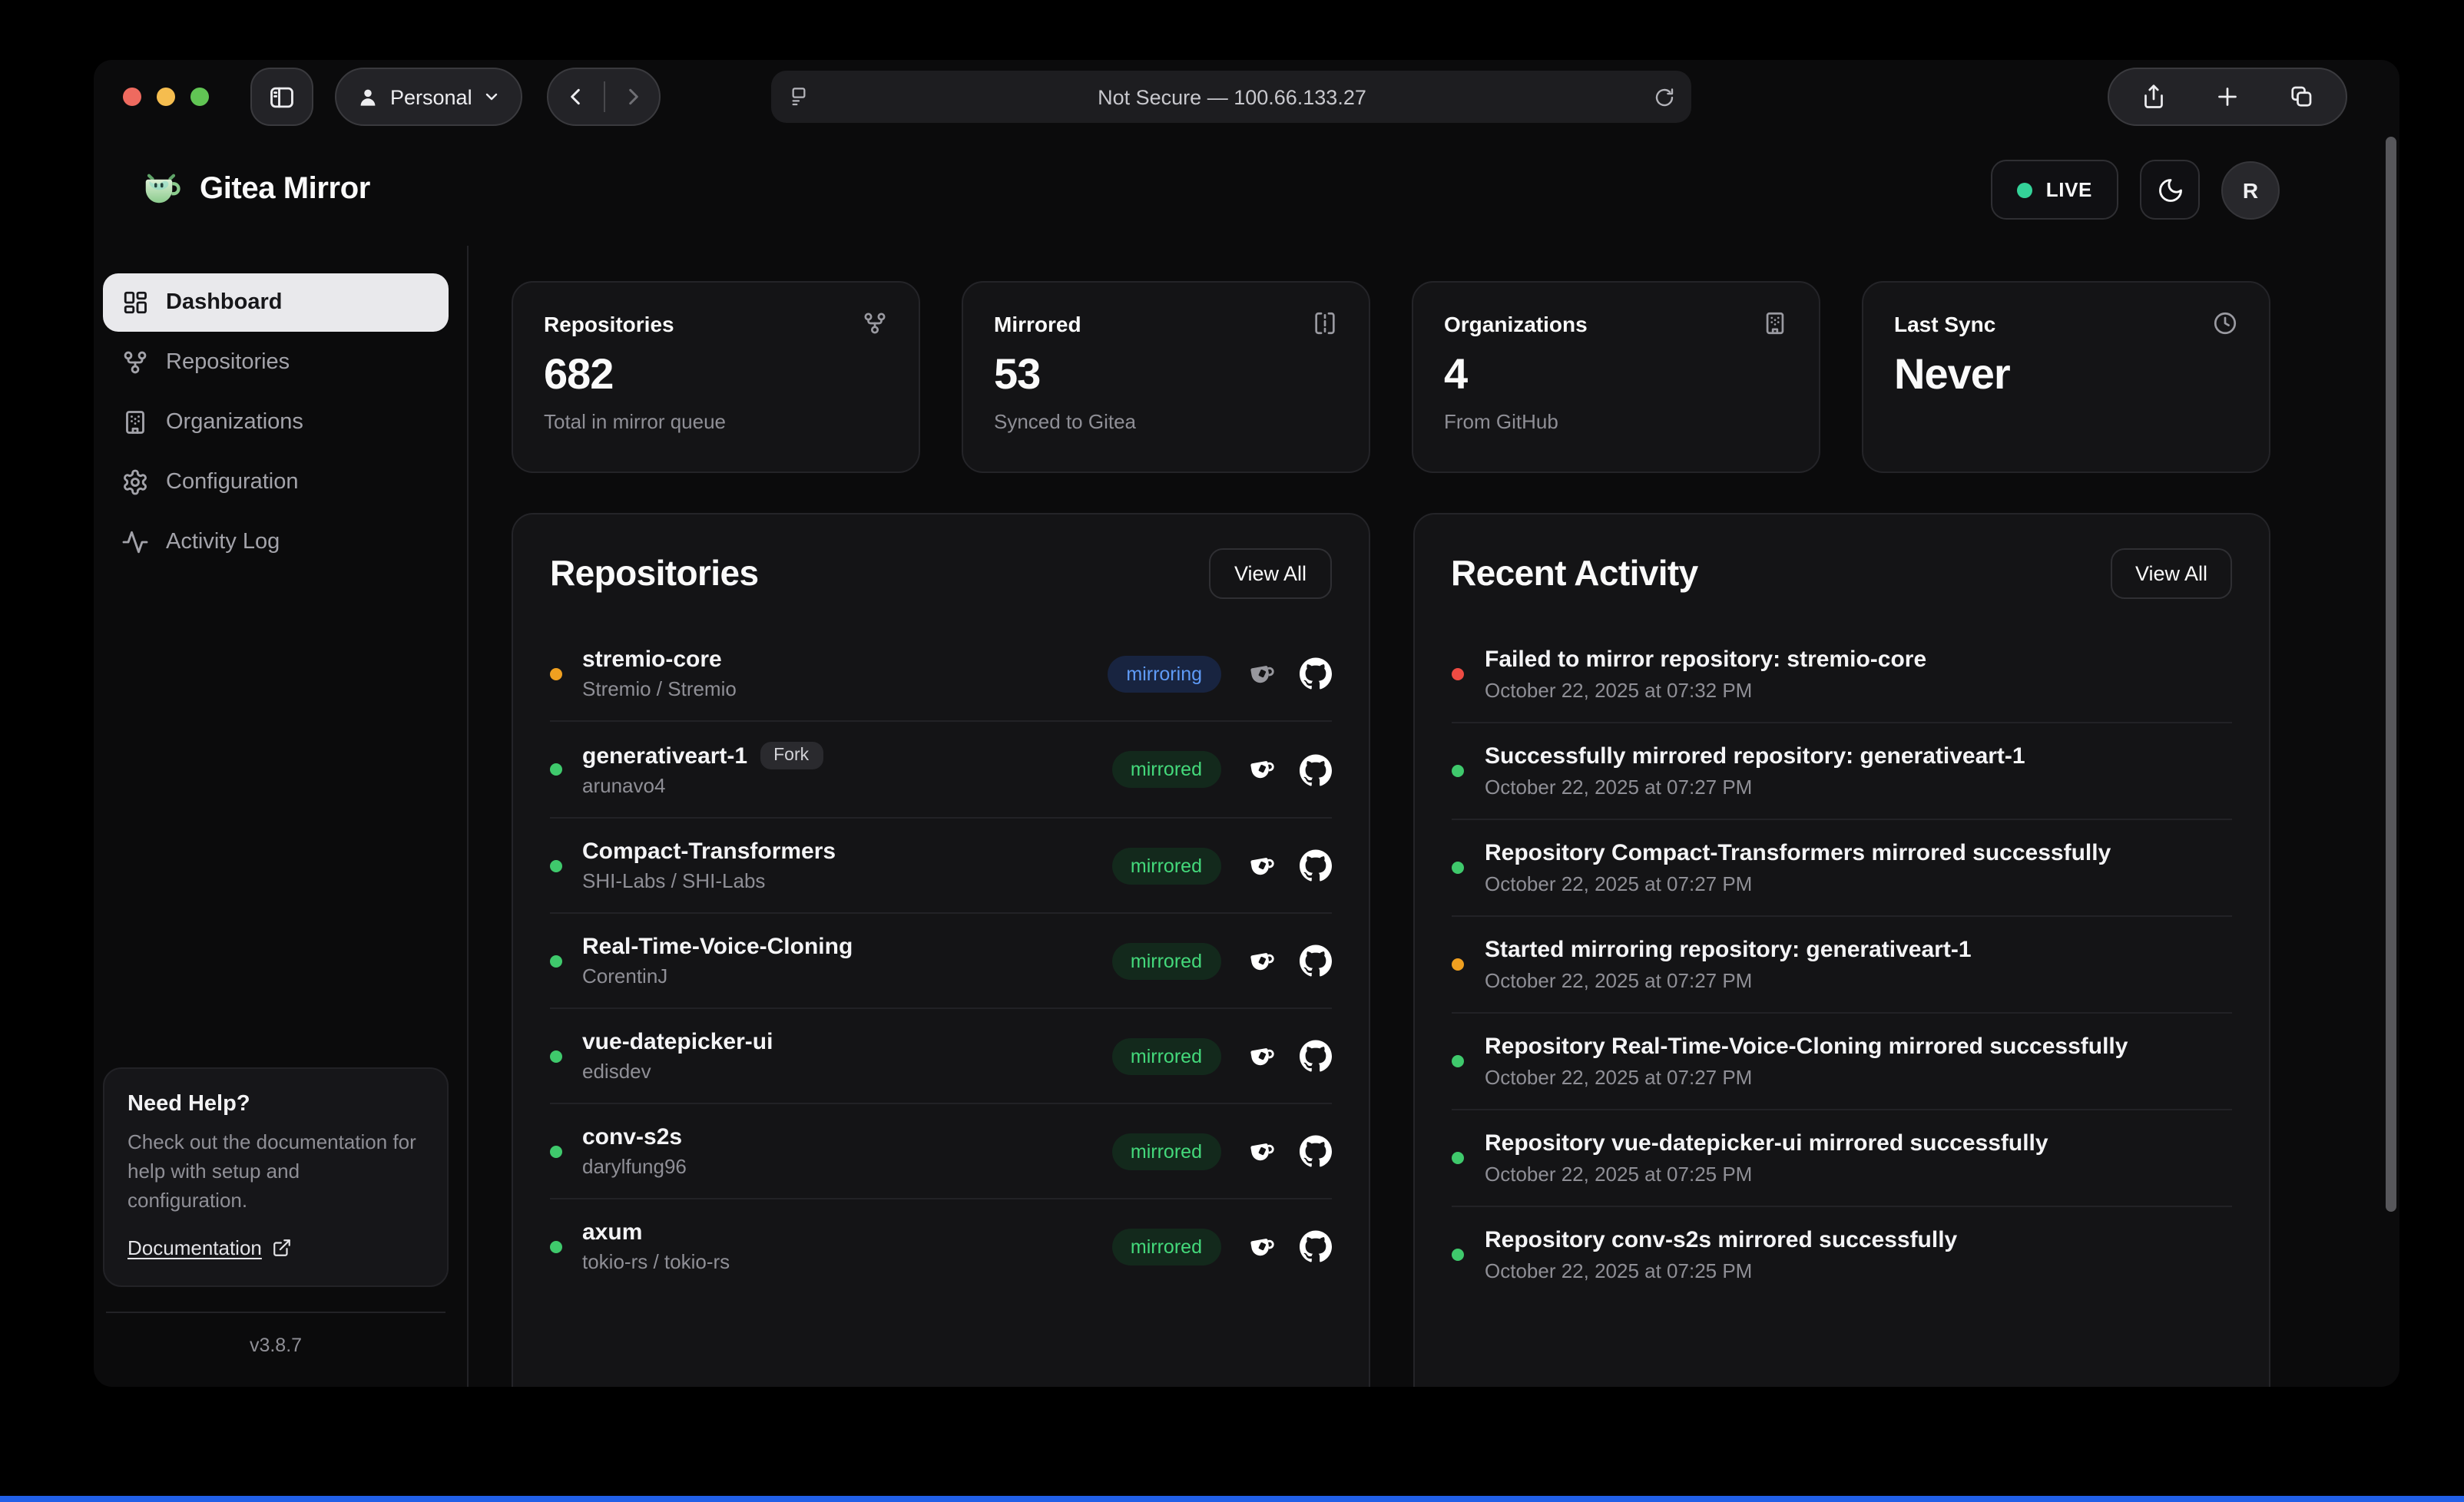  What do you see at coordinates (799, 97) in the screenshot?
I see `page-settings-icon` at bounding box center [799, 97].